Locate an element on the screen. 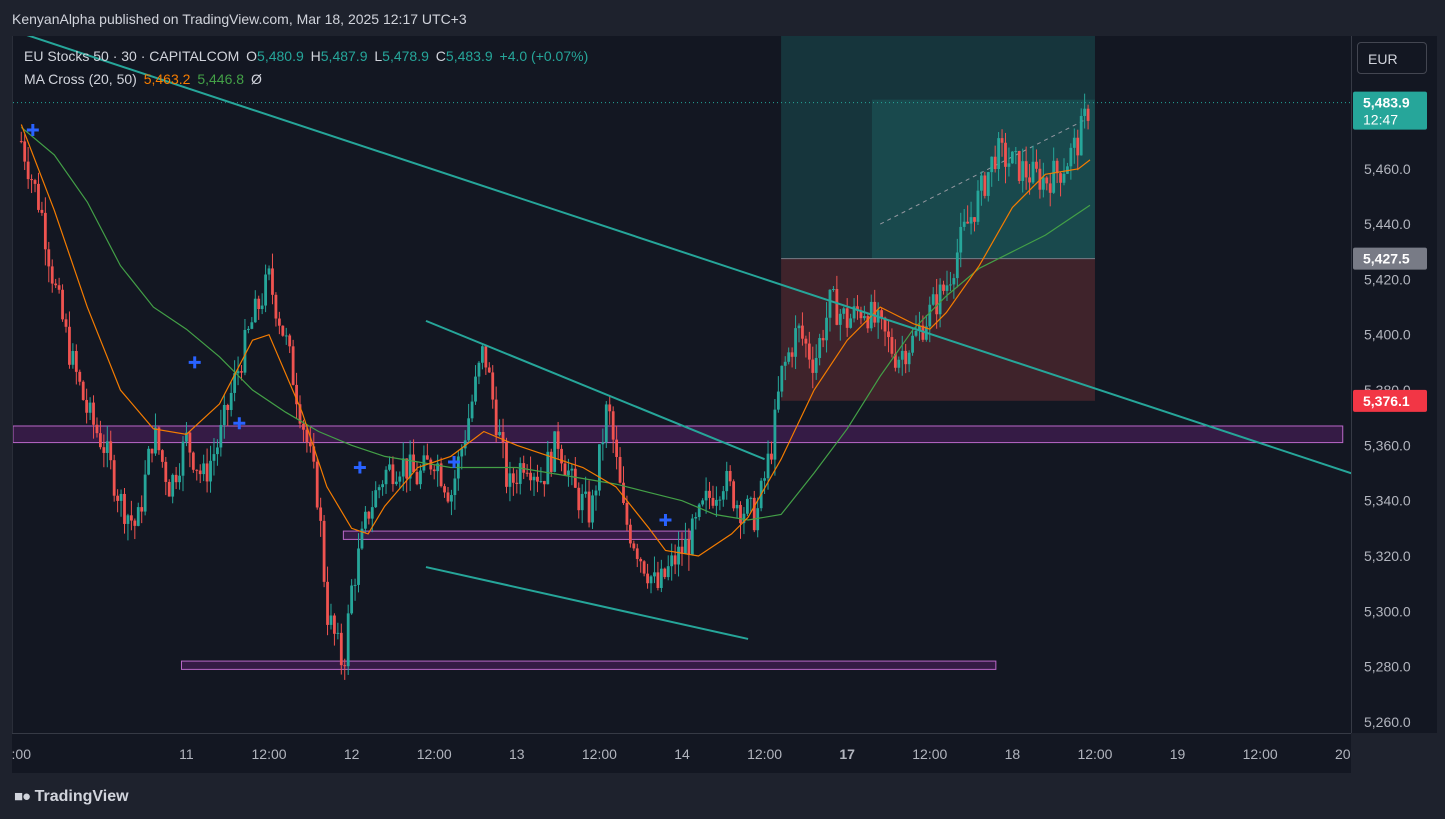  price-axis is located at coordinates (1394, 384).